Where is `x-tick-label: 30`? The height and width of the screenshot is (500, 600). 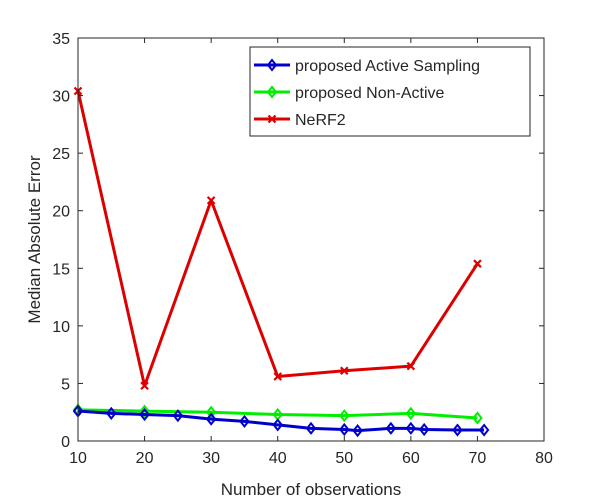
x-tick-label: 30 is located at coordinates (211, 458).